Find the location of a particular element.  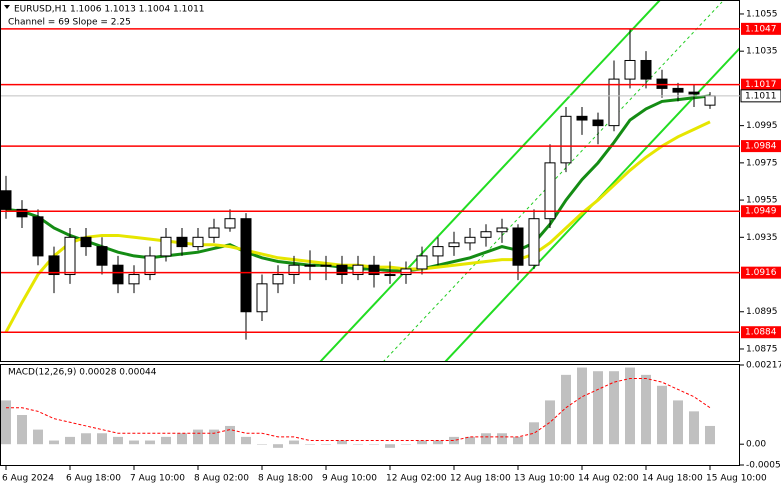

y-tick-label: 1.0875 is located at coordinates (762, 349).